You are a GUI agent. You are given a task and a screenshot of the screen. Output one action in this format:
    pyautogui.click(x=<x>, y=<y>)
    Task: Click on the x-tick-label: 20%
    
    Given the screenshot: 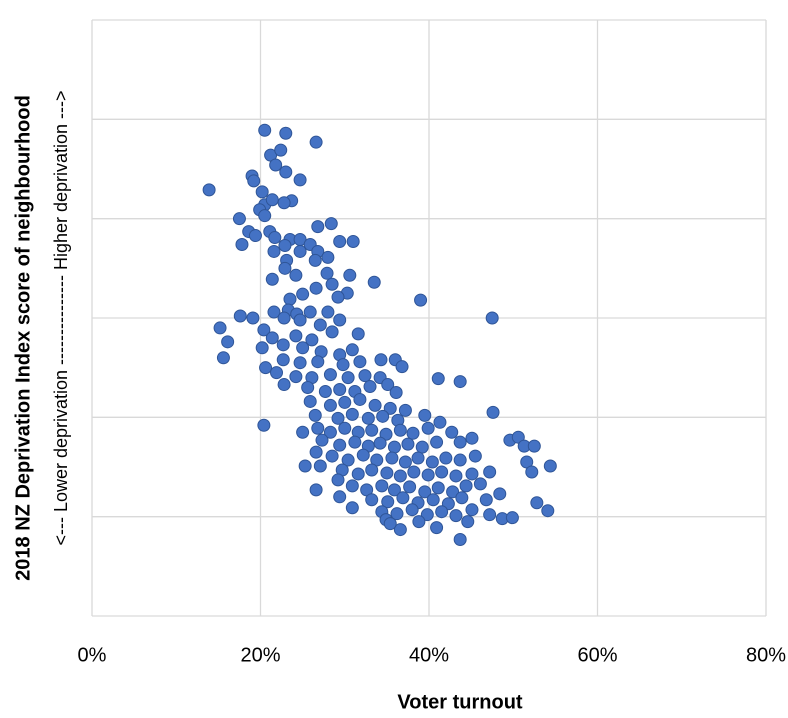 What is the action you would take?
    pyautogui.click(x=260, y=655)
    